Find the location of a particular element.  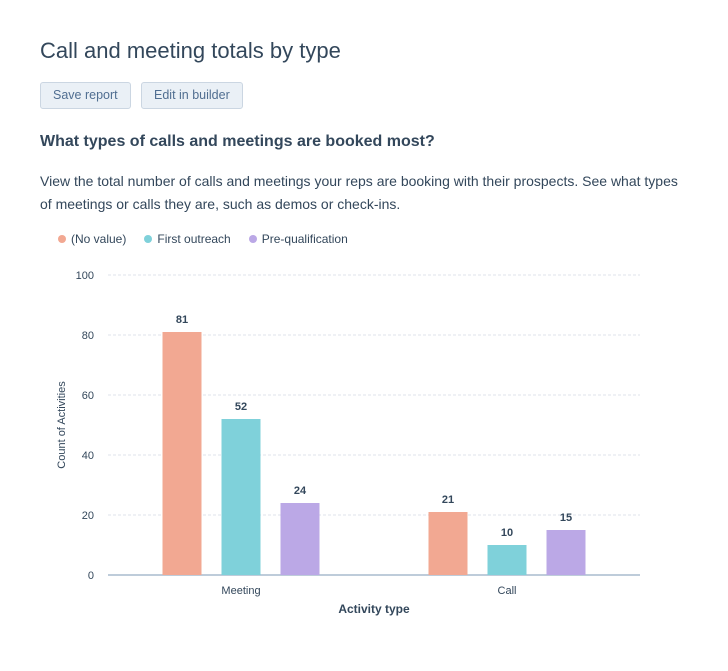

y-tick-label: 20 is located at coordinates (88, 516).